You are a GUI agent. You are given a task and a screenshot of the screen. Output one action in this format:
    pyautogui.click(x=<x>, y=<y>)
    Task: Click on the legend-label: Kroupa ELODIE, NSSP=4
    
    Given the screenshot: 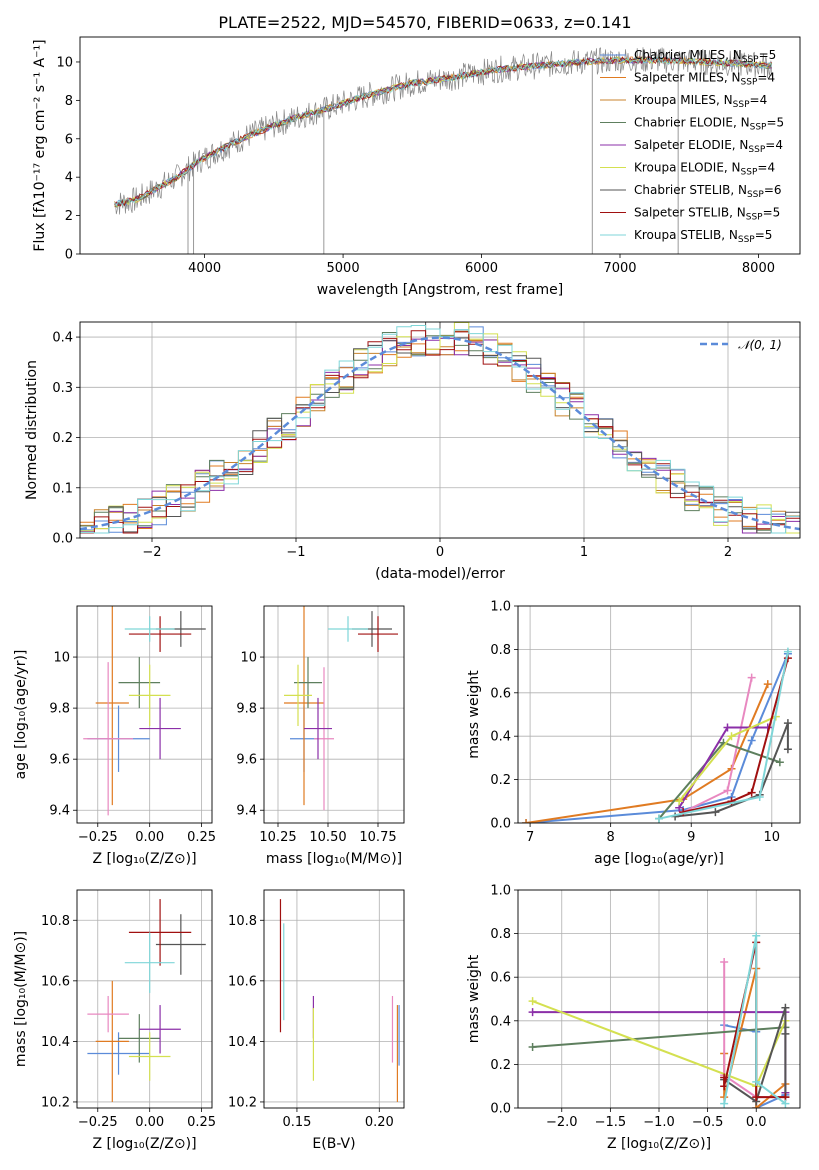 What is the action you would take?
    pyautogui.click(x=704, y=169)
    